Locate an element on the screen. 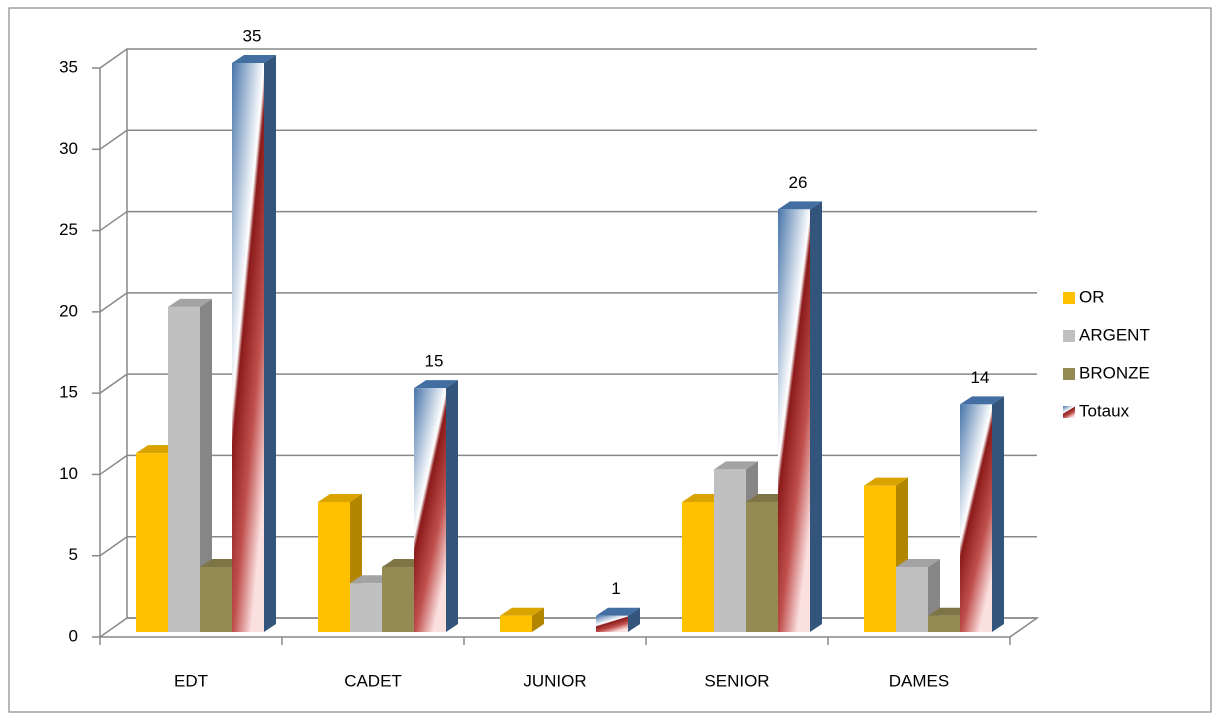 Image resolution: width=1221 pixels, height=722 pixels. legend-label: BRONZE is located at coordinates (1114, 372).